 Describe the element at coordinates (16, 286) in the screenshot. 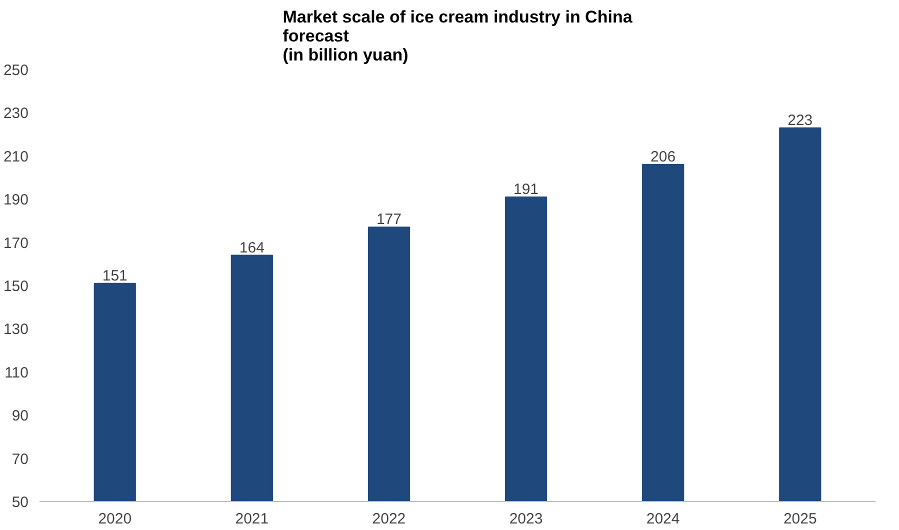

I see `y-tick-label: 150` at that location.